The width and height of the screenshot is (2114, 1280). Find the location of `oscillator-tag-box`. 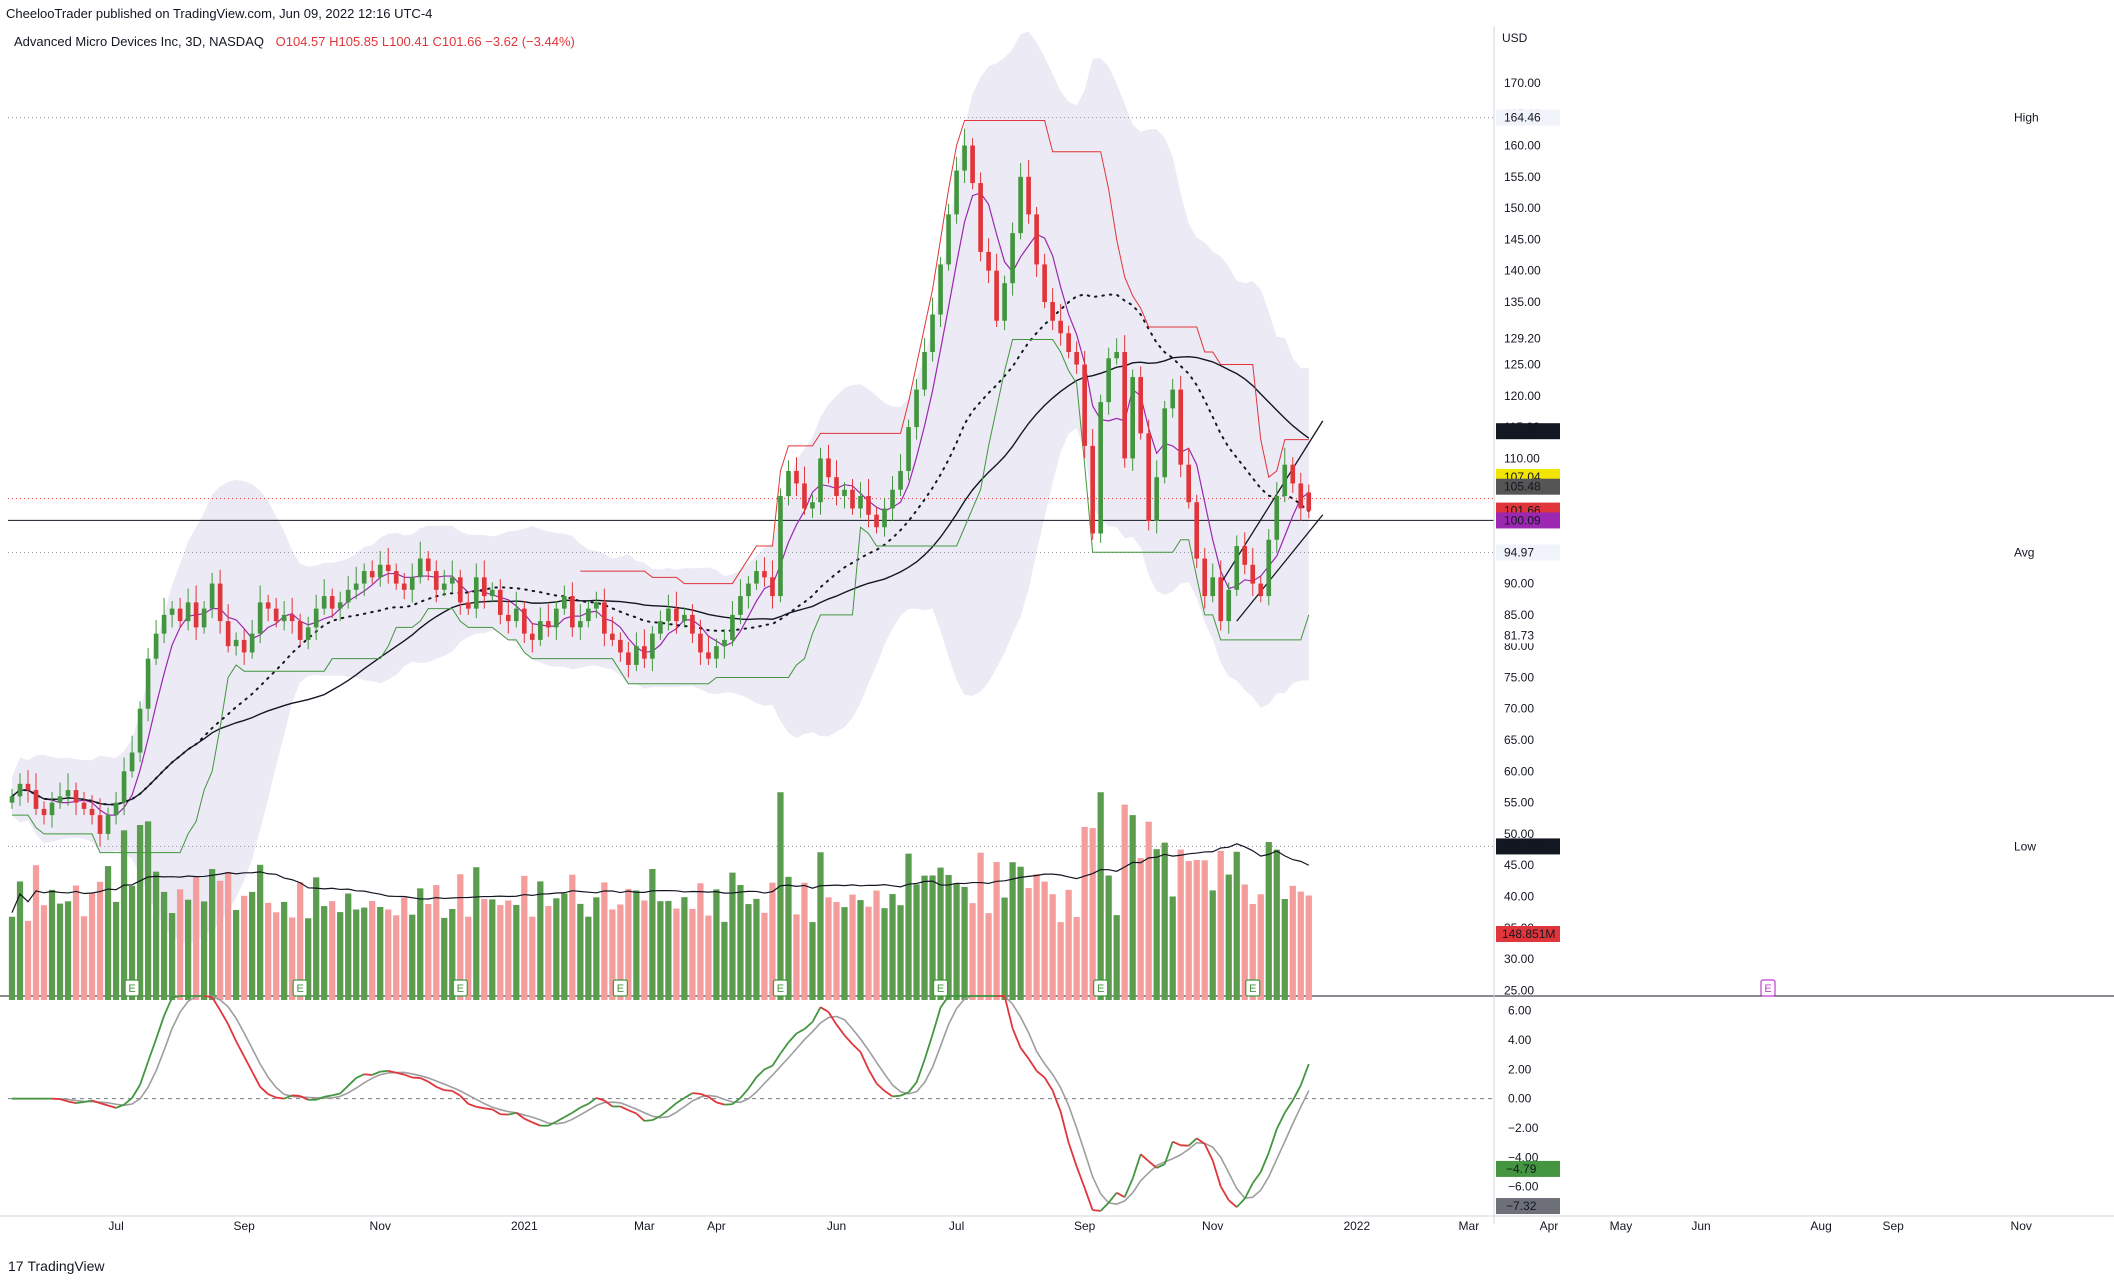

oscillator-tag-box is located at coordinates (1528, 1168).